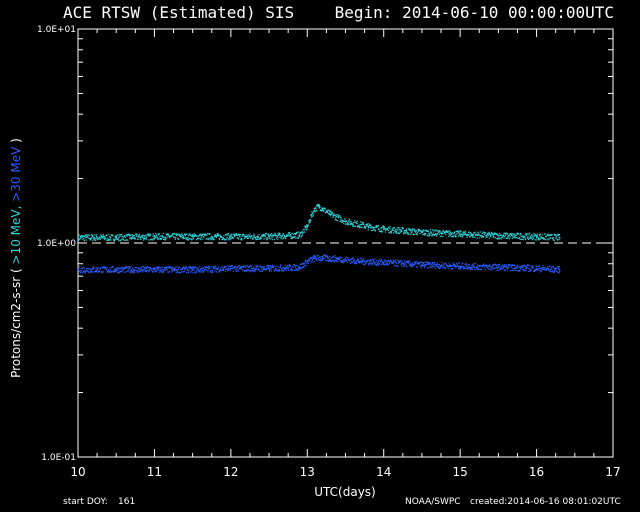 Image resolution: width=640 pixels, height=512 pixels. I want to click on x-tick-label: 15, so click(460, 472).